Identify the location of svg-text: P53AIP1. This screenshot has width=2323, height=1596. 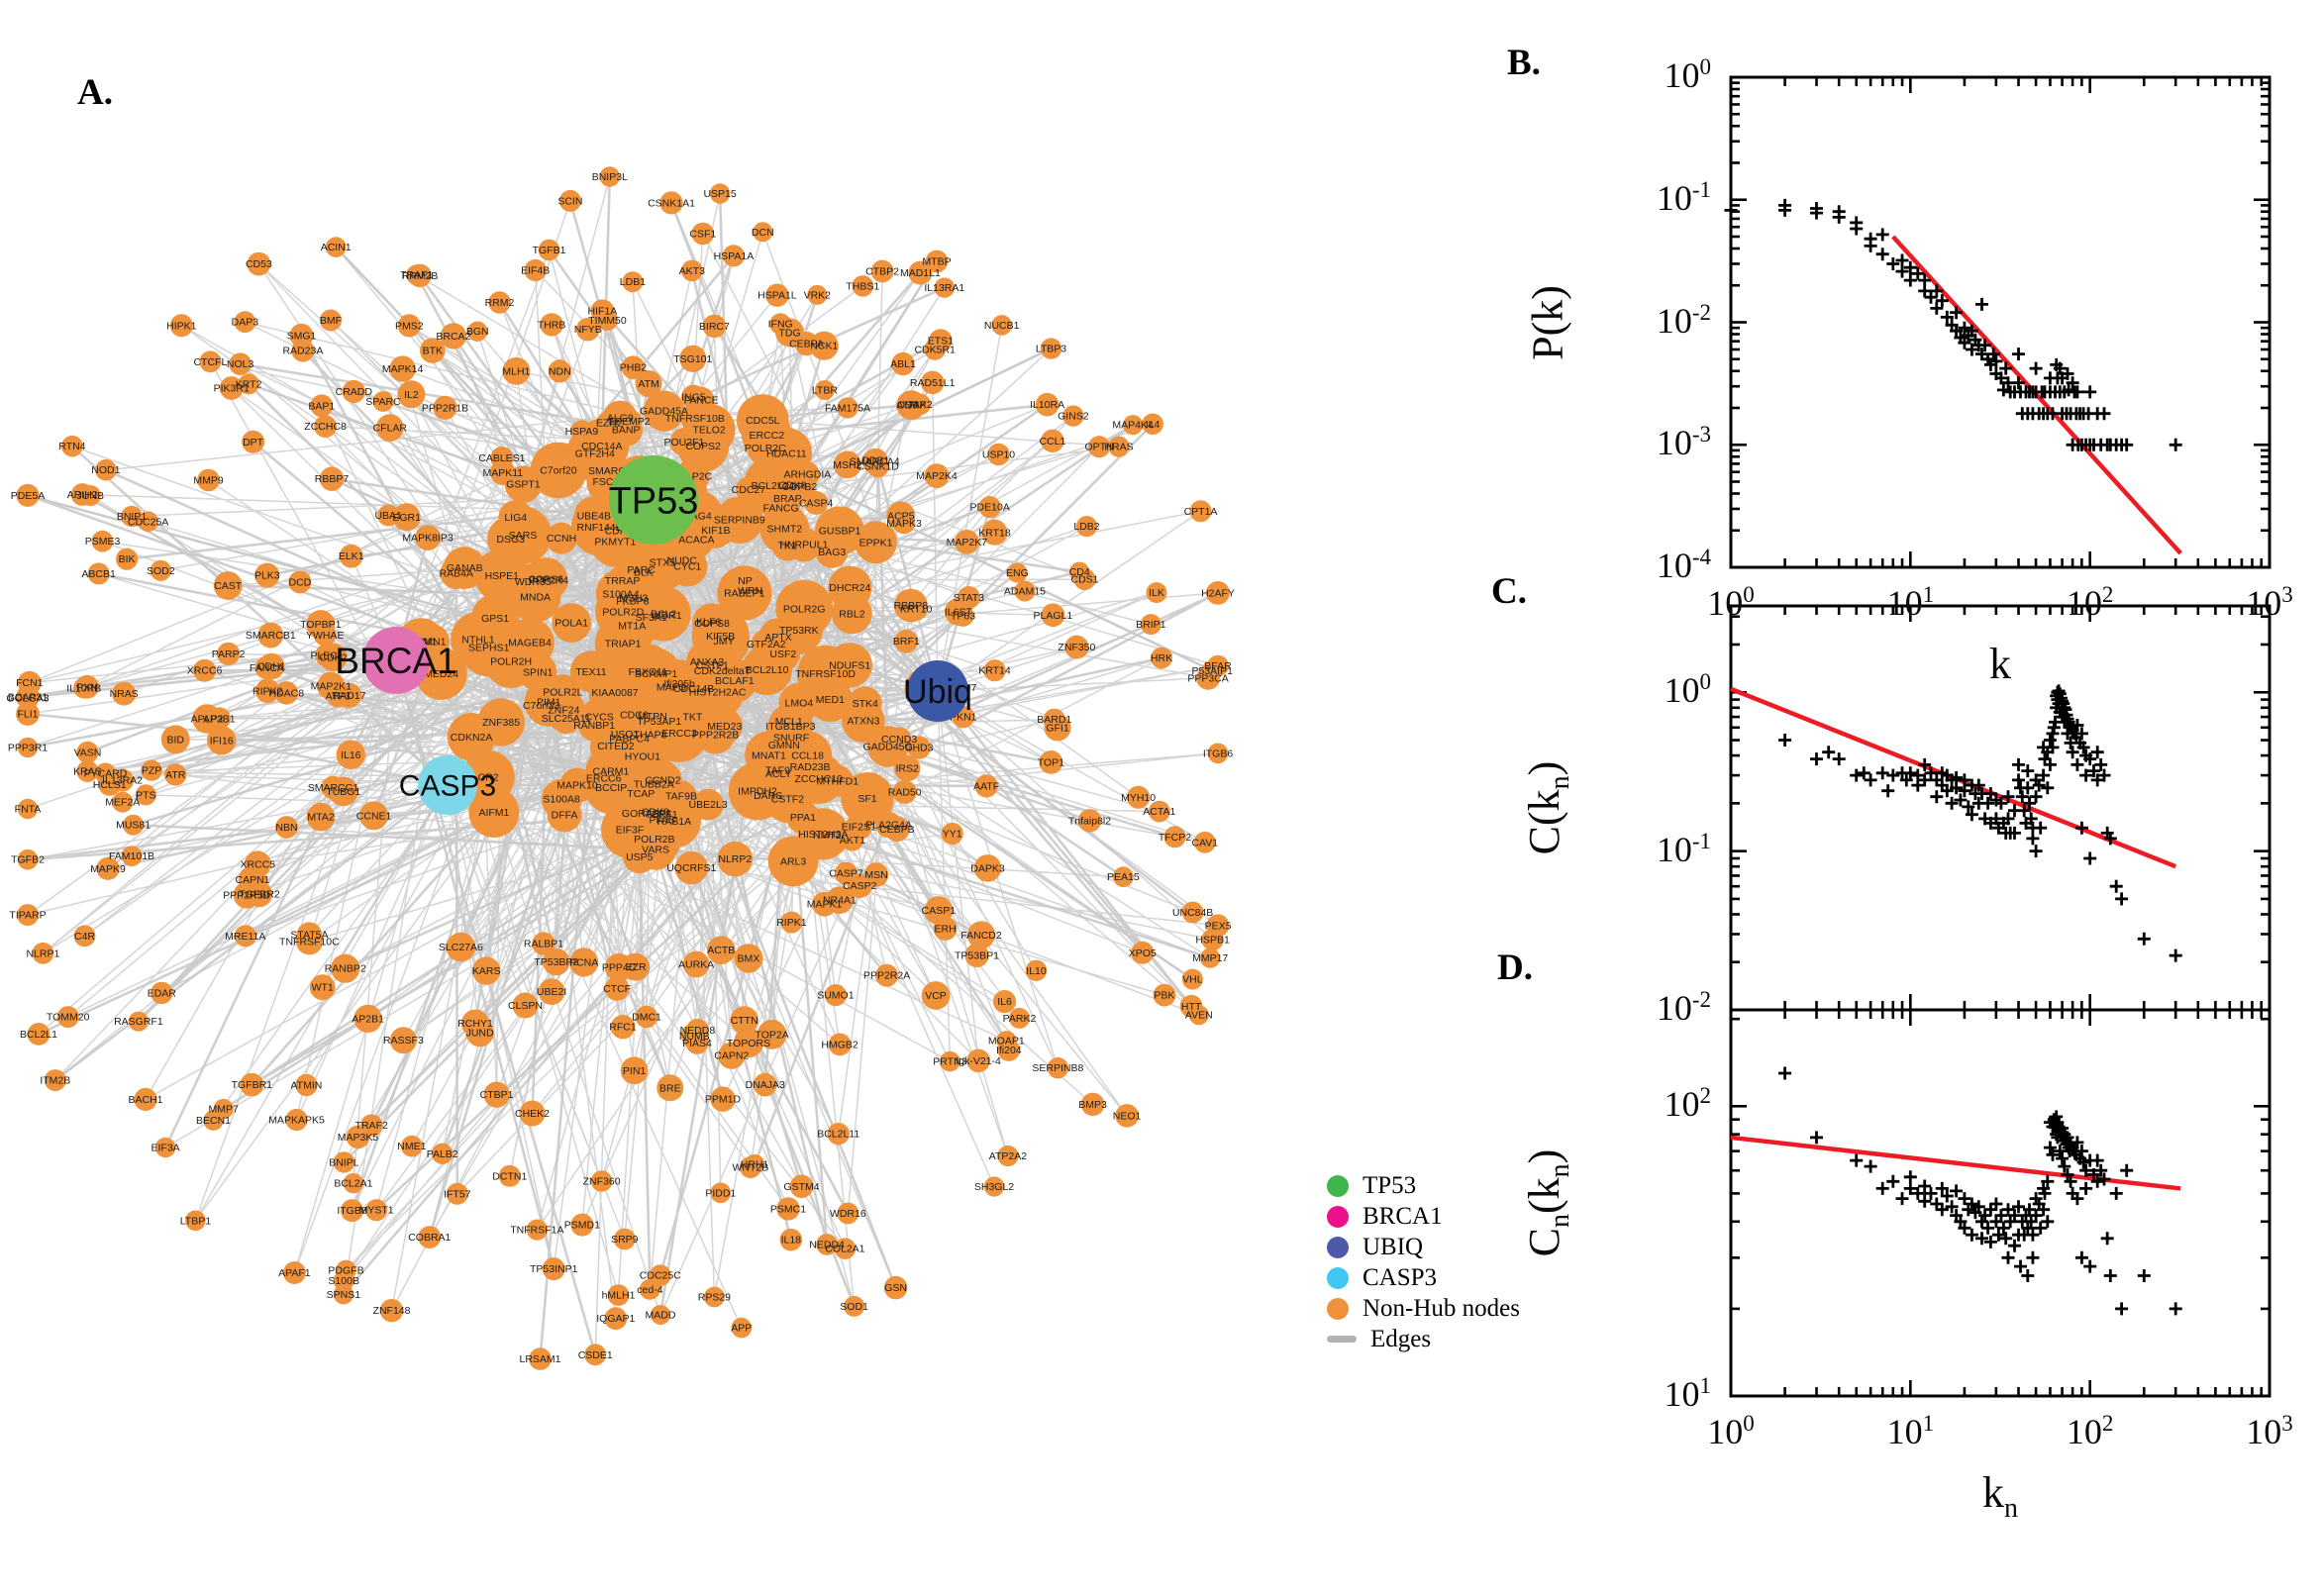
(1212, 671).